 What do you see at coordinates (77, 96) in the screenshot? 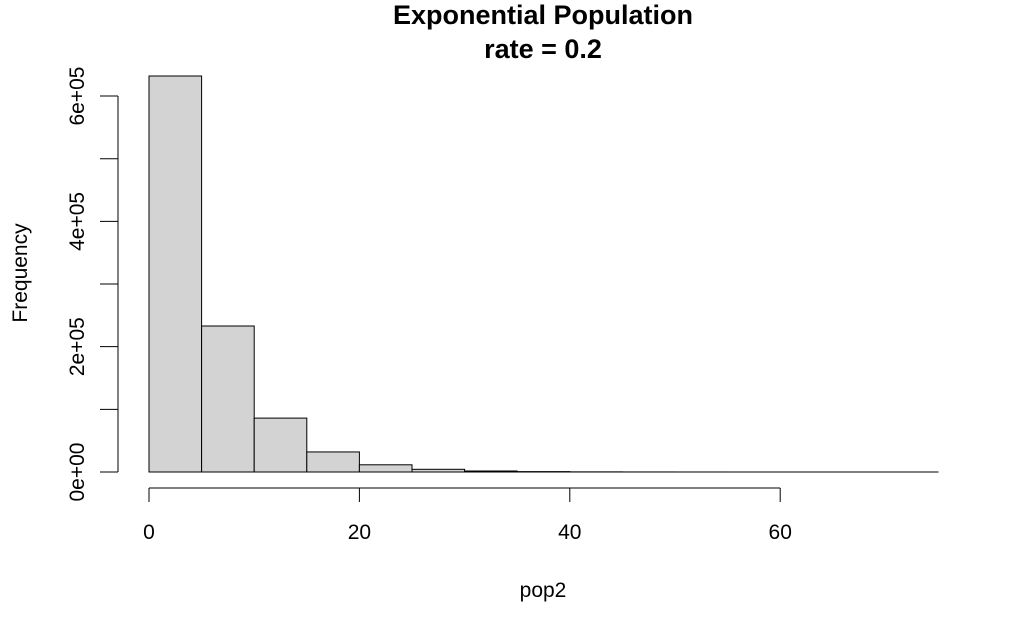
I see `y-tick-label: 6e+05` at bounding box center [77, 96].